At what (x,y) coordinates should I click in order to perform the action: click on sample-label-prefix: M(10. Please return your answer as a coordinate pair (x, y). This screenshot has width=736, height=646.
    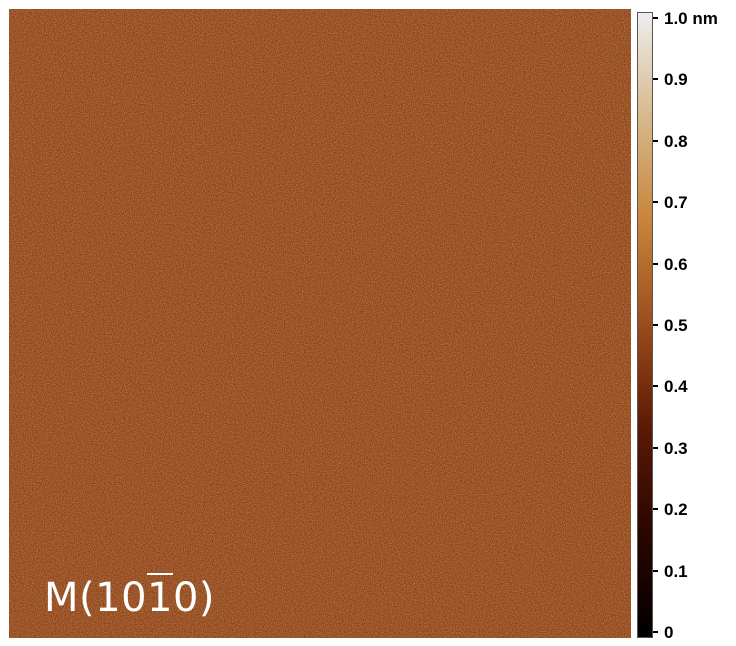
    Looking at the image, I should click on (96, 598).